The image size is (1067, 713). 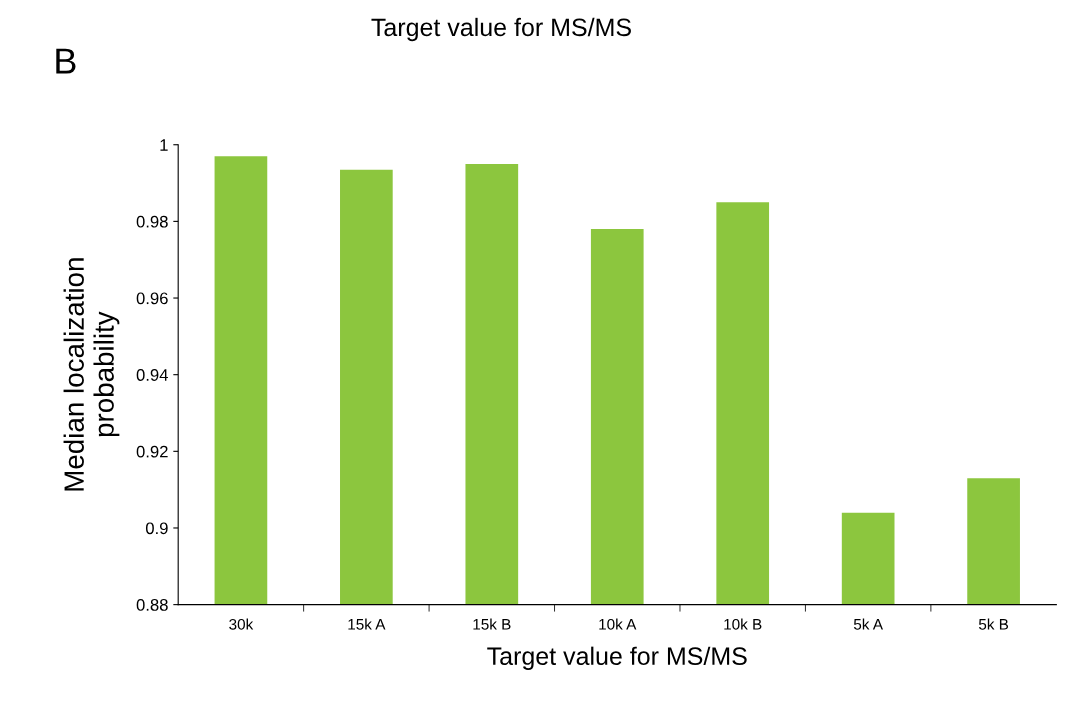 I want to click on text: Target value for MS/MS, so click(x=501, y=29).